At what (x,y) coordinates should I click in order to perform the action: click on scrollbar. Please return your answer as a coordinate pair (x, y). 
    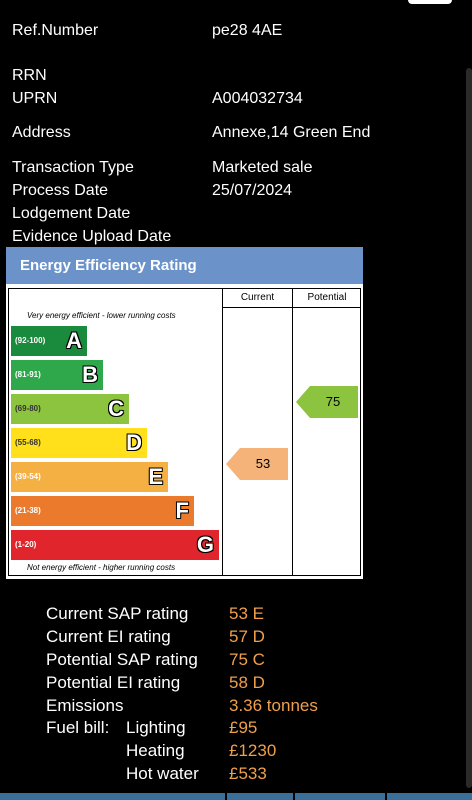
    Looking at the image, I should click on (469, 428).